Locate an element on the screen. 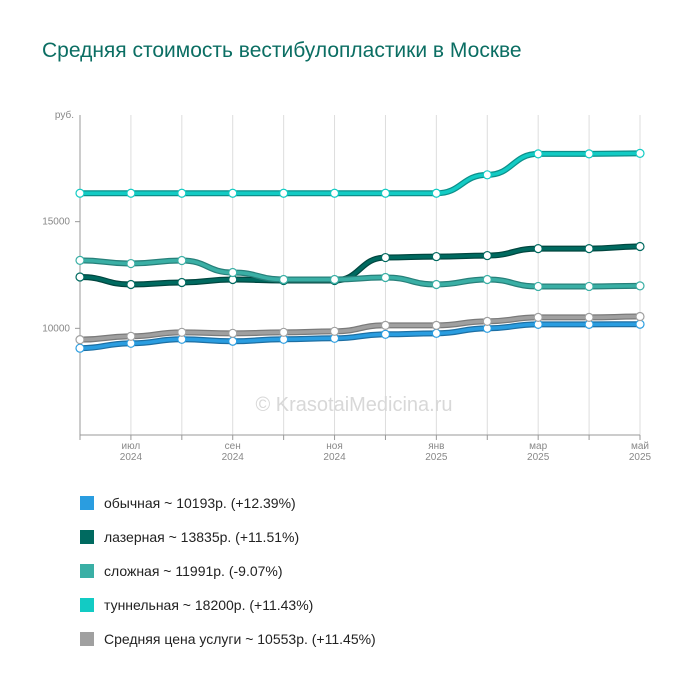 This screenshot has height=680, width=700. y-tick-label: 15000 is located at coordinates (56, 222).